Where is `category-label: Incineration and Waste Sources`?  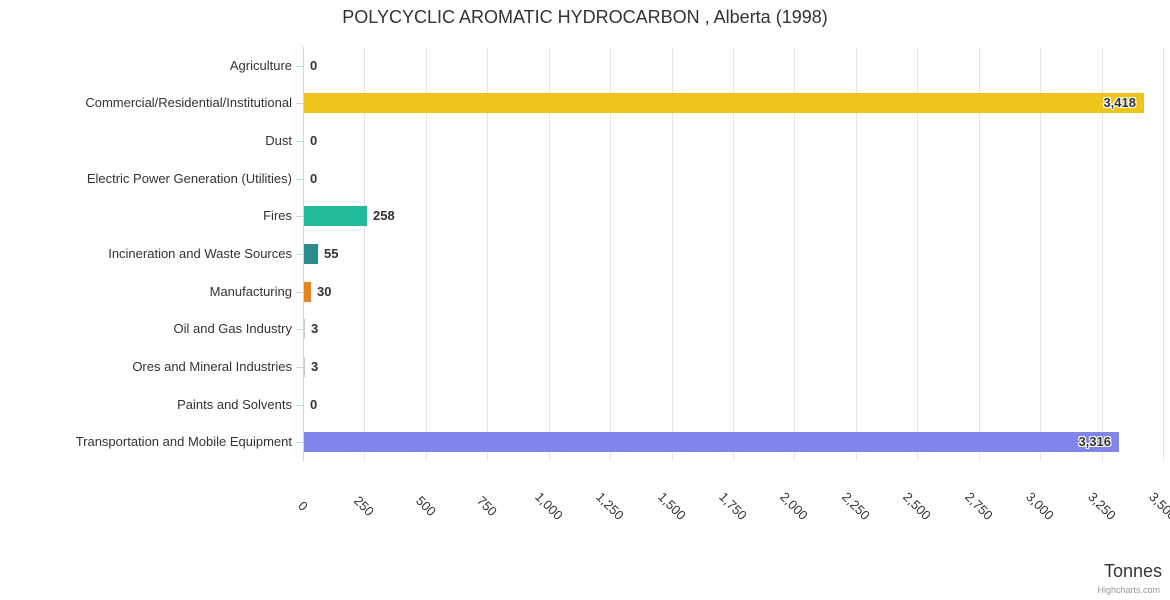 category-label: Incineration and Waste Sources is located at coordinates (200, 253).